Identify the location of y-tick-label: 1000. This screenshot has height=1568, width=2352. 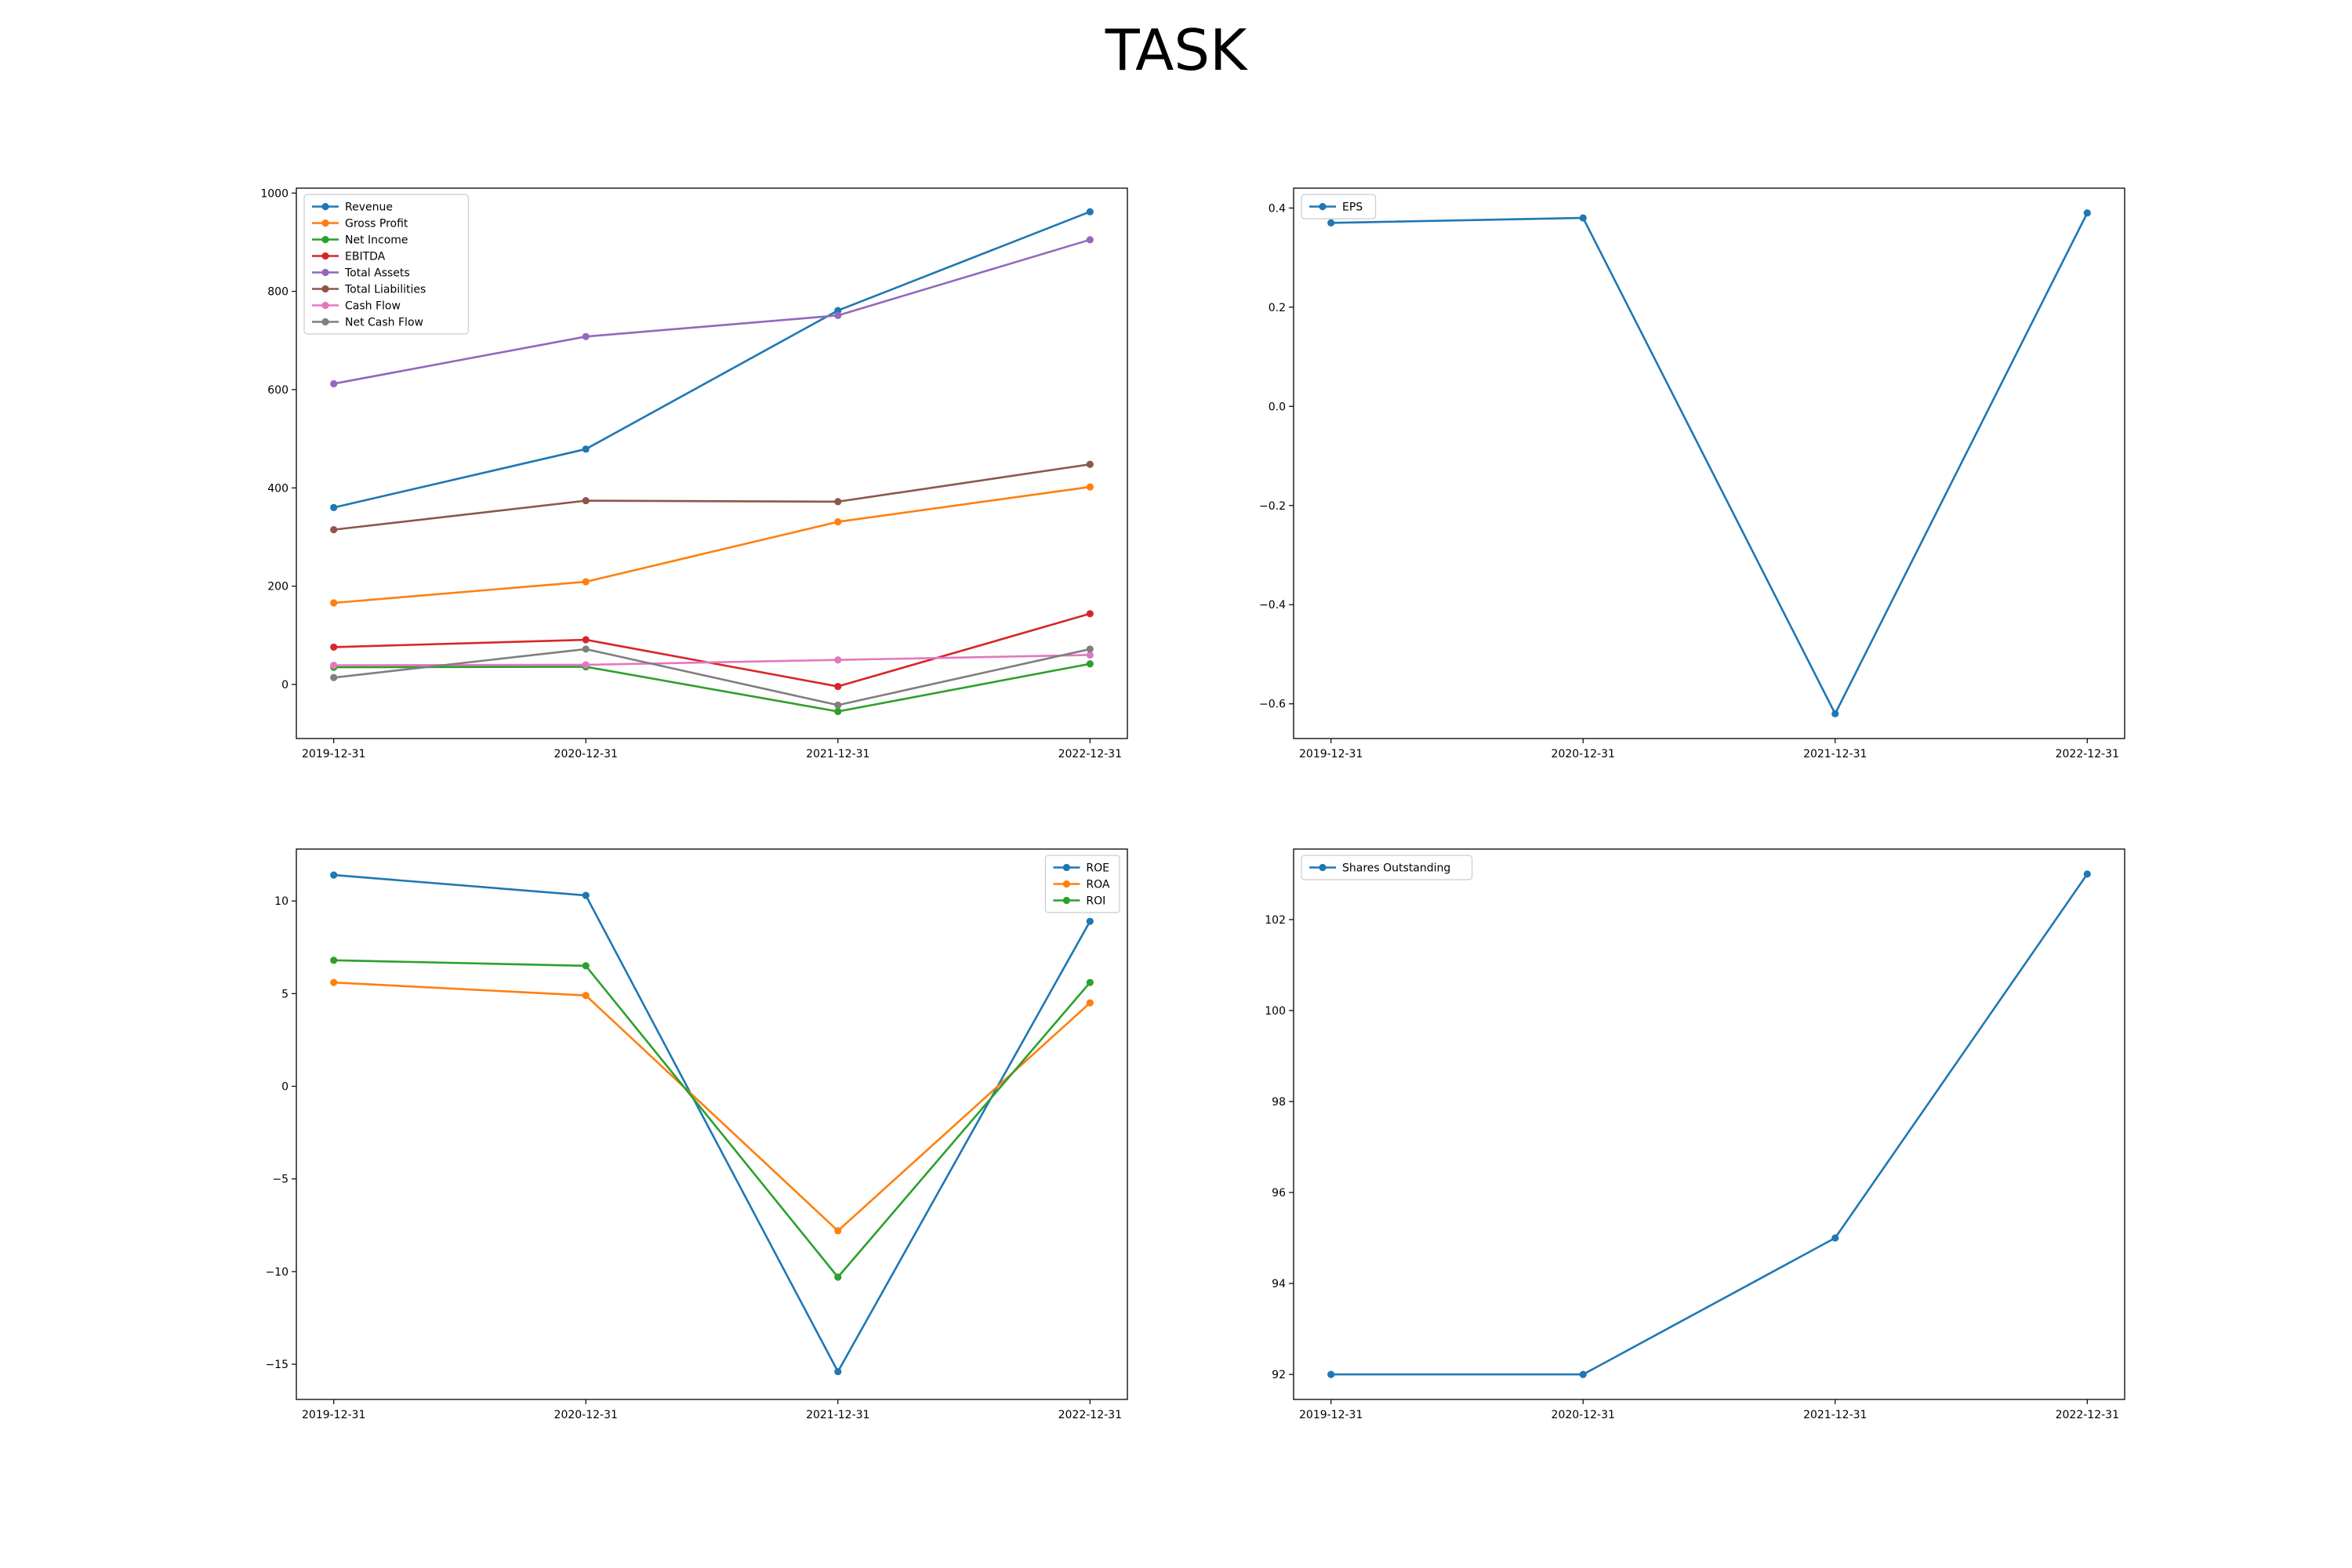
(274, 193).